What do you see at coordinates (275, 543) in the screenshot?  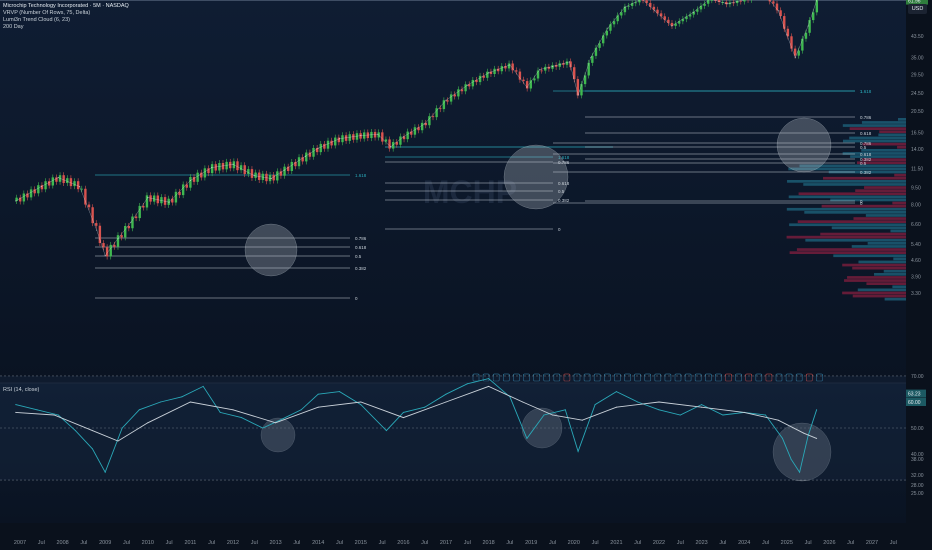 I see `x-tick-label: 2013` at bounding box center [275, 543].